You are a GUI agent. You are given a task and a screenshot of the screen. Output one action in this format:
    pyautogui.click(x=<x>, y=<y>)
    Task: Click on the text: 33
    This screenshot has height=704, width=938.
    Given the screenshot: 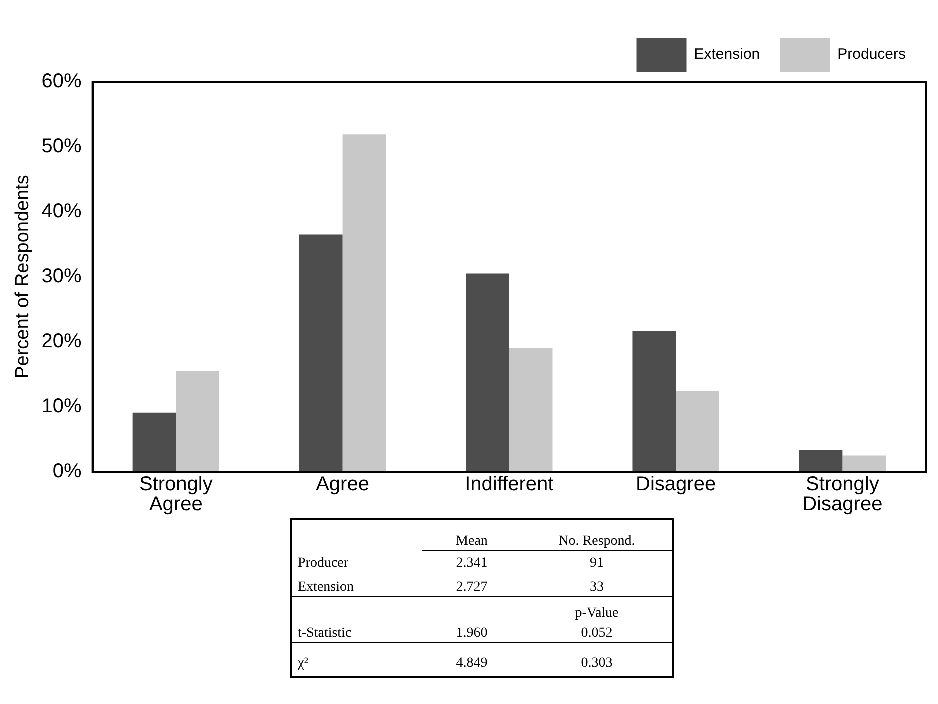 What is the action you would take?
    pyautogui.click(x=597, y=588)
    